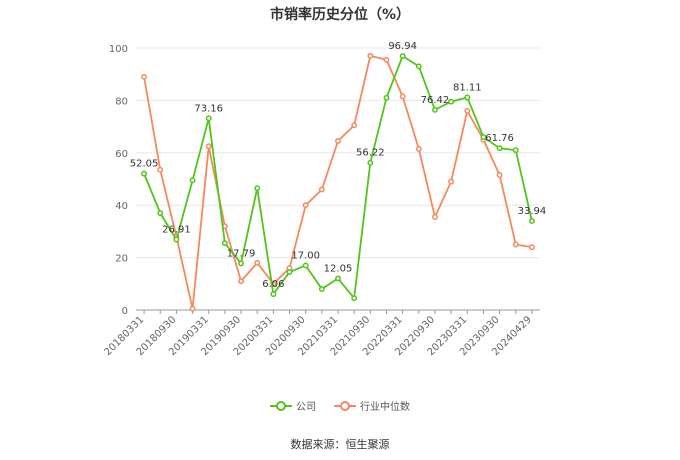 The height and width of the screenshot is (460, 680). What do you see at coordinates (345, 405) in the screenshot?
I see `legend-industry-marker-icon` at bounding box center [345, 405].